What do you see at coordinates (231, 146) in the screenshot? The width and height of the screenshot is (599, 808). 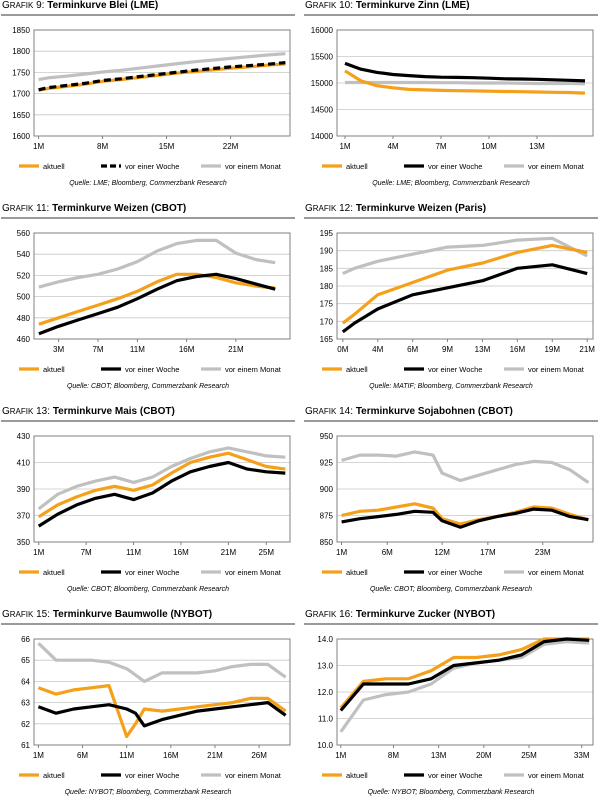 I see `x-tick-label: 22M` at bounding box center [231, 146].